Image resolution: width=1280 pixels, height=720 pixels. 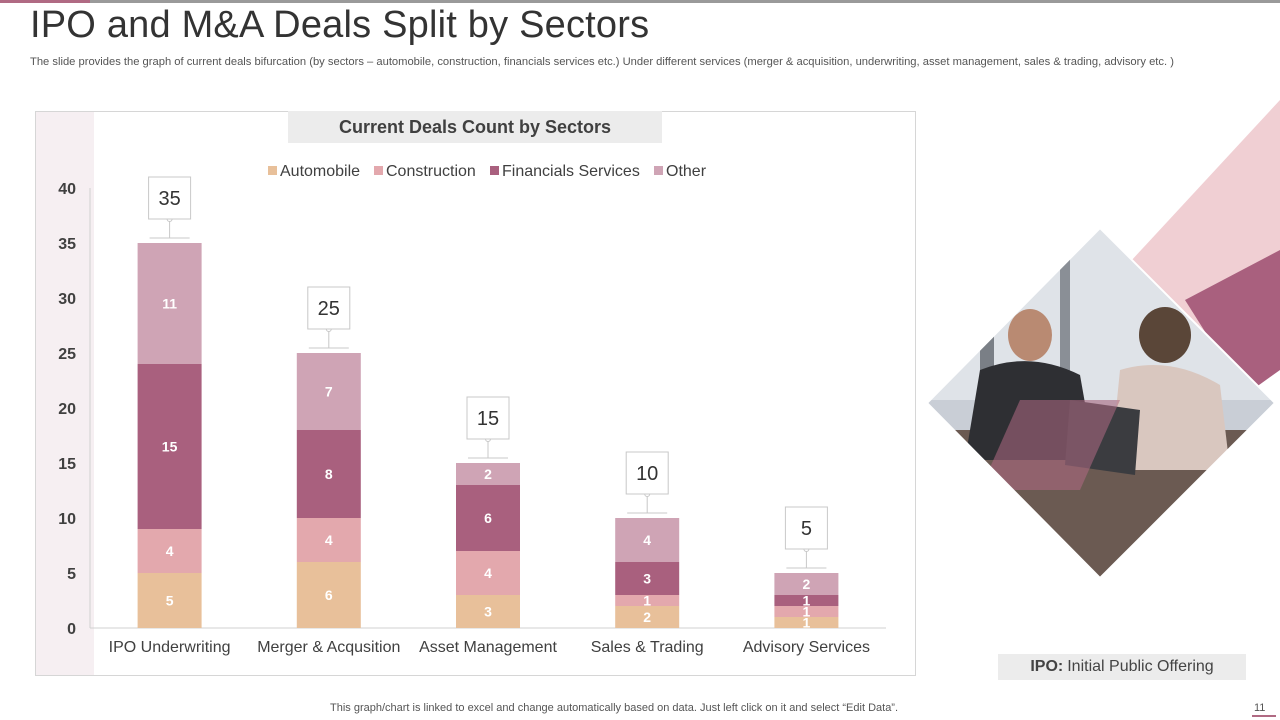 What do you see at coordinates (67, 519) in the screenshot?
I see `y-tick-label: 10` at bounding box center [67, 519].